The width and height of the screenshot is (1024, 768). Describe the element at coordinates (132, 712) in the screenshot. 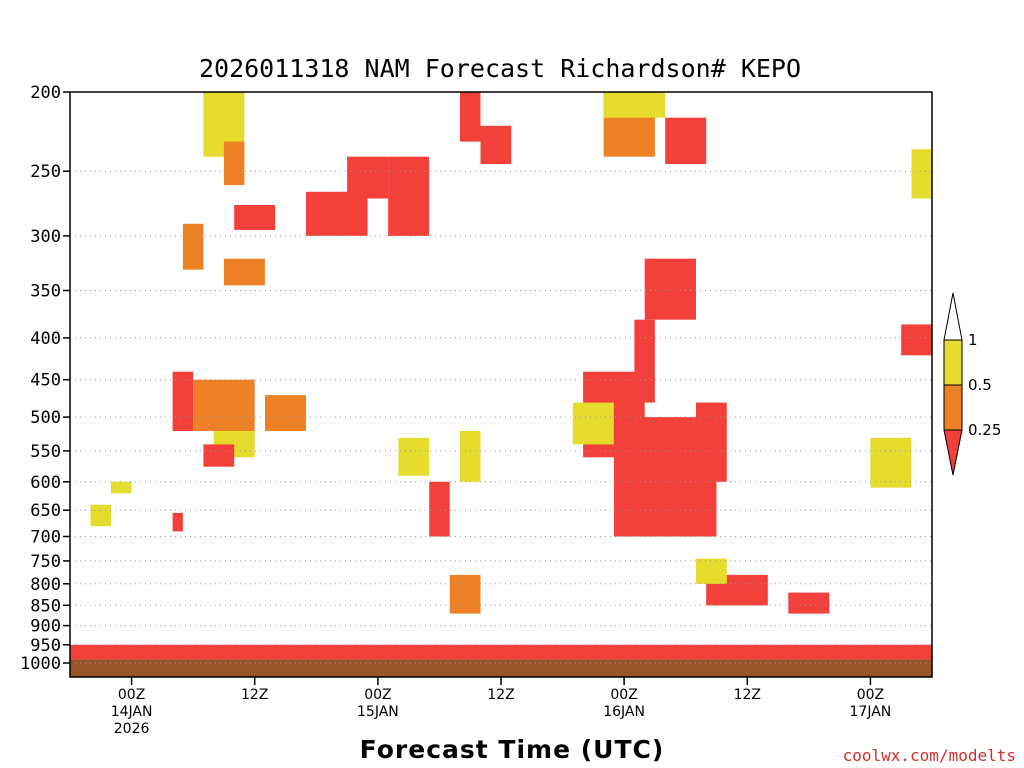

I see `x-tick-label-0-1: 14JAN` at that location.